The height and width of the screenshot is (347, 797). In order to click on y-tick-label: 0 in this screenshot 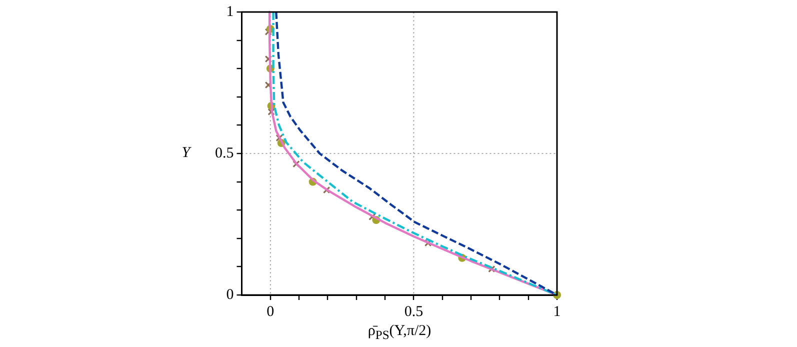, I will do `click(230, 294)`.